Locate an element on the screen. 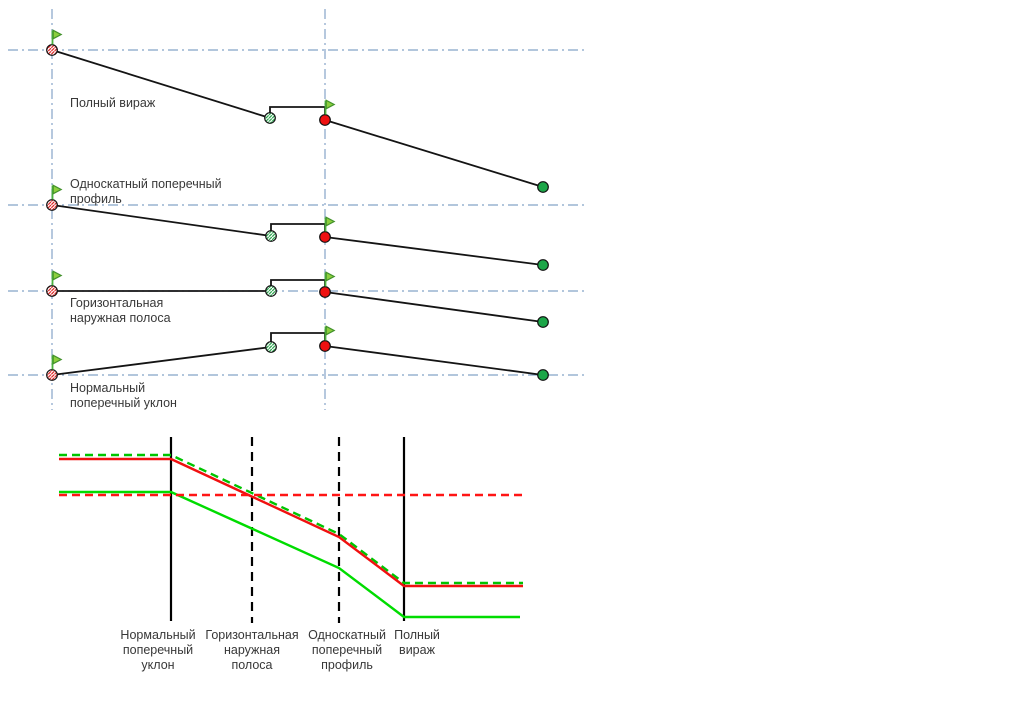 This screenshot has height=720, width=1024. chart-line-edge-level-red-solid is located at coordinates (291, 522).